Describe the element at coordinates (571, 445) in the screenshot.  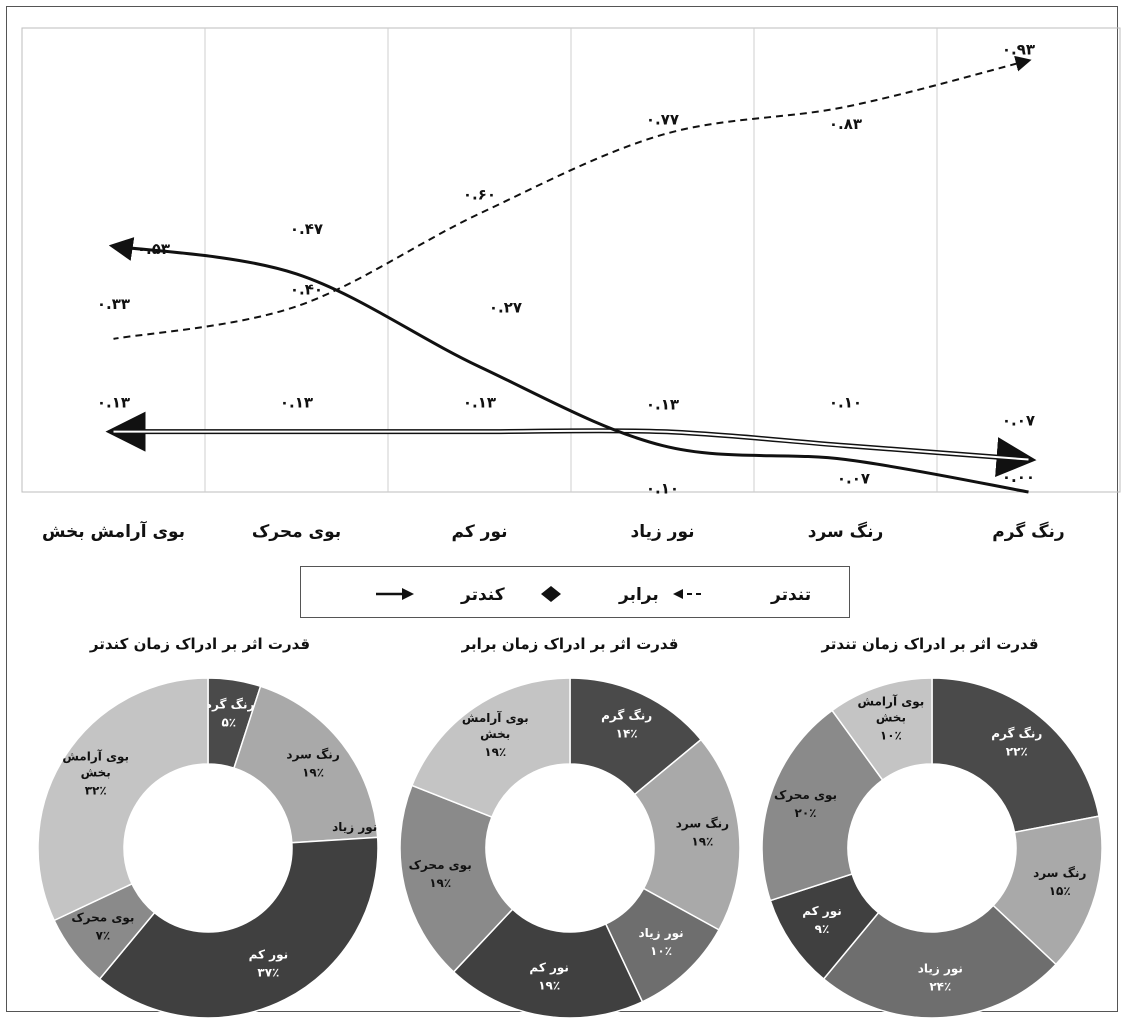
I see `series-line-equal-inner` at that location.